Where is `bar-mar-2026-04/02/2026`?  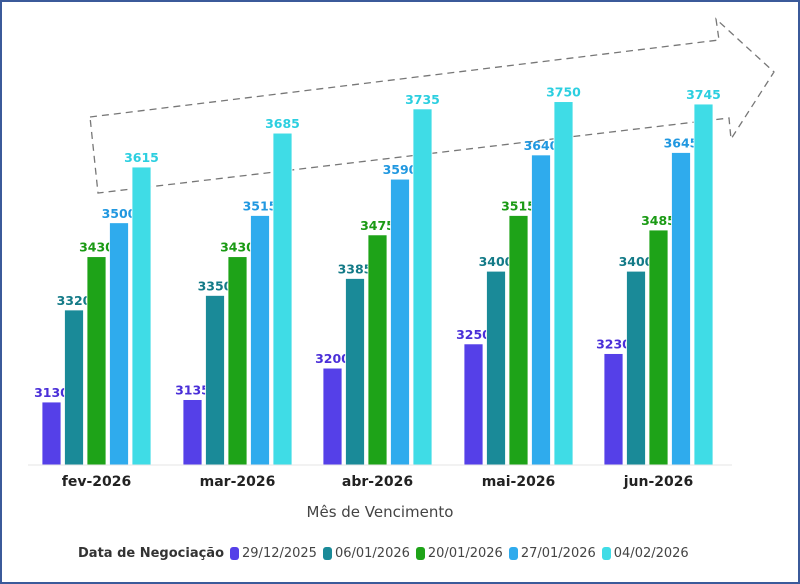
bar-mar-2026-04/02/2026 is located at coordinates (282, 299).